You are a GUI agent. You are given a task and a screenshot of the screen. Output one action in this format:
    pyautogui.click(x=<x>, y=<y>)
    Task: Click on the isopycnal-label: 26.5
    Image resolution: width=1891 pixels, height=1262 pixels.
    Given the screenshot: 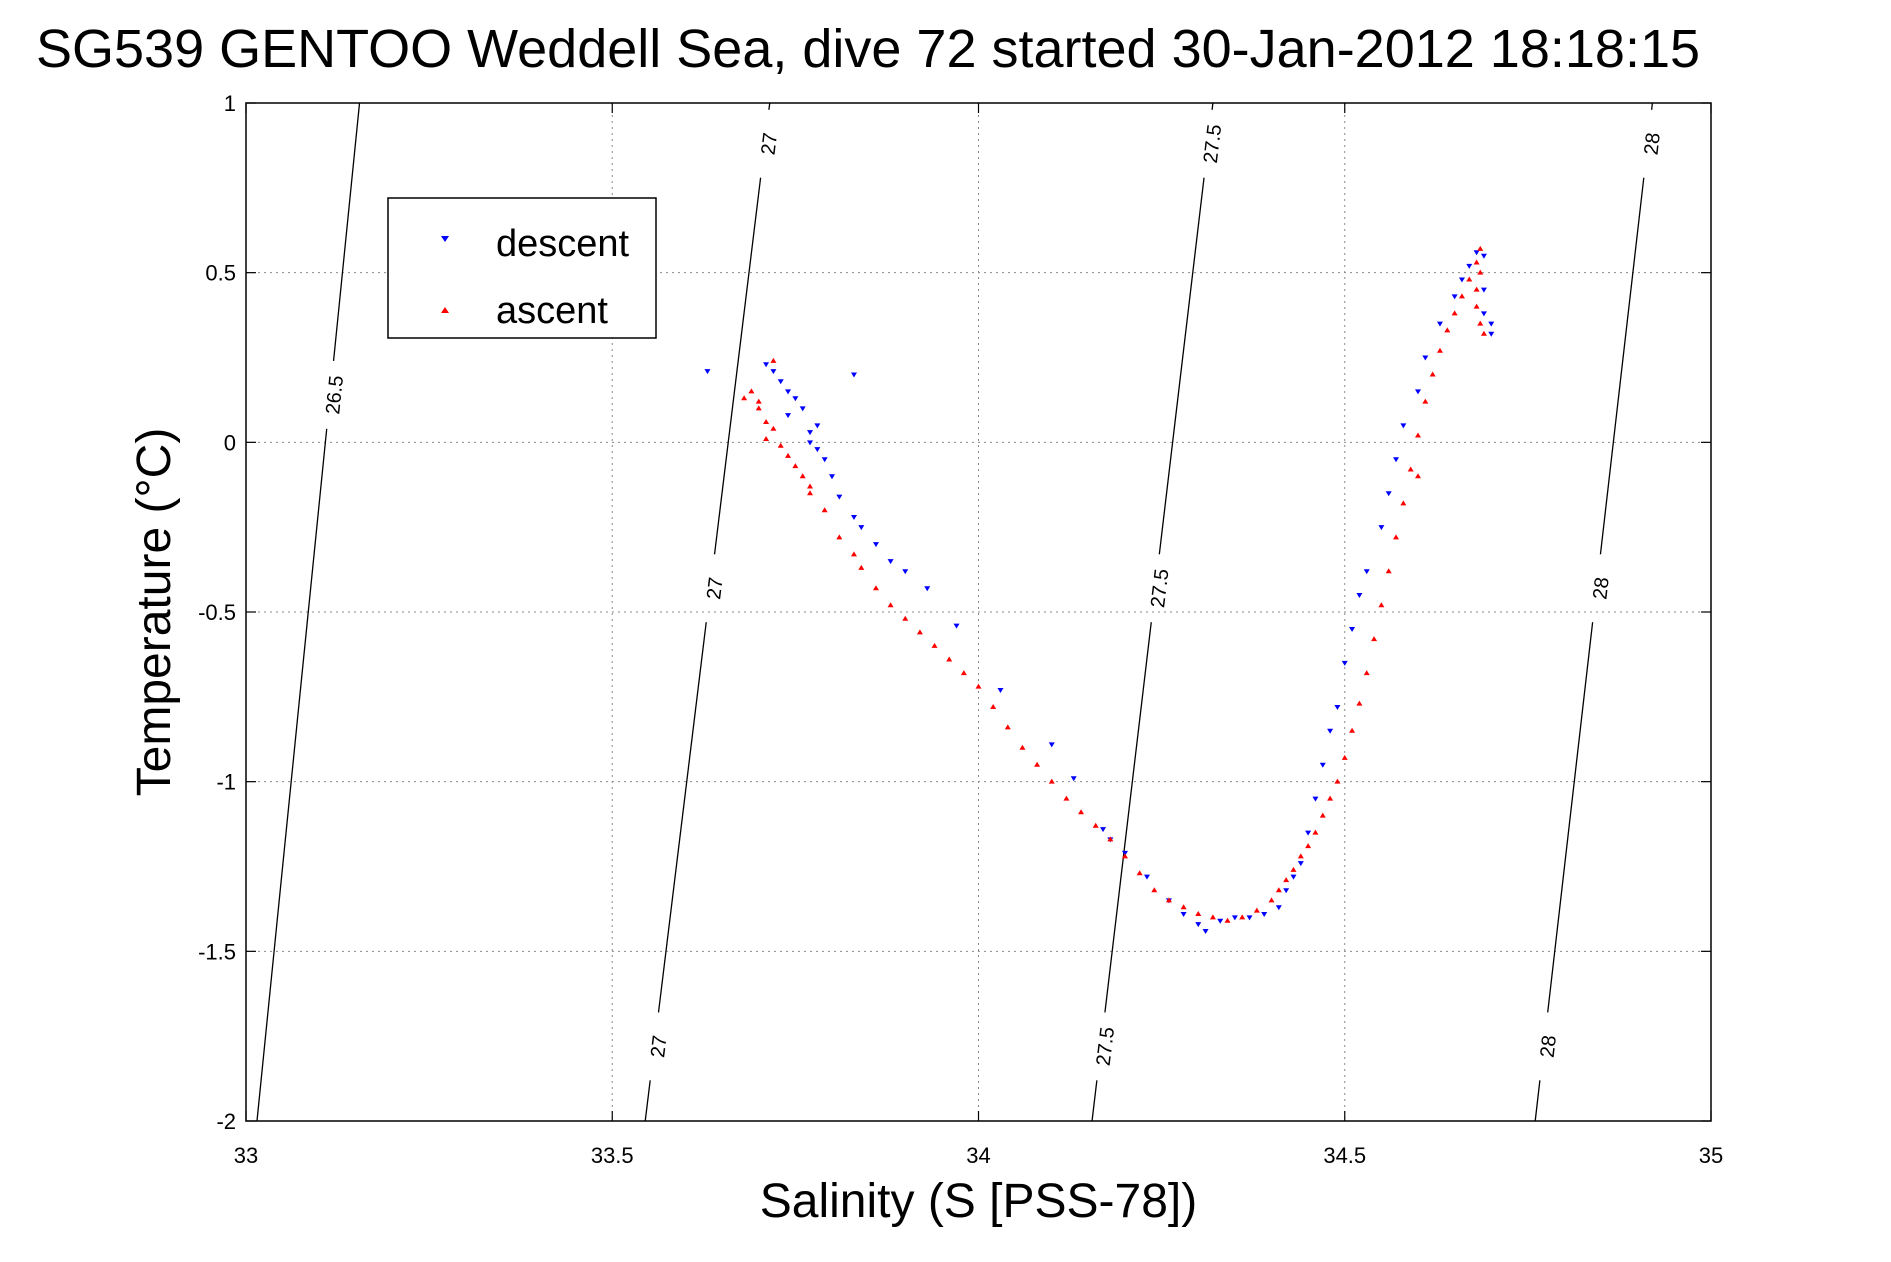 What is the action you would take?
    pyautogui.click(x=335, y=394)
    